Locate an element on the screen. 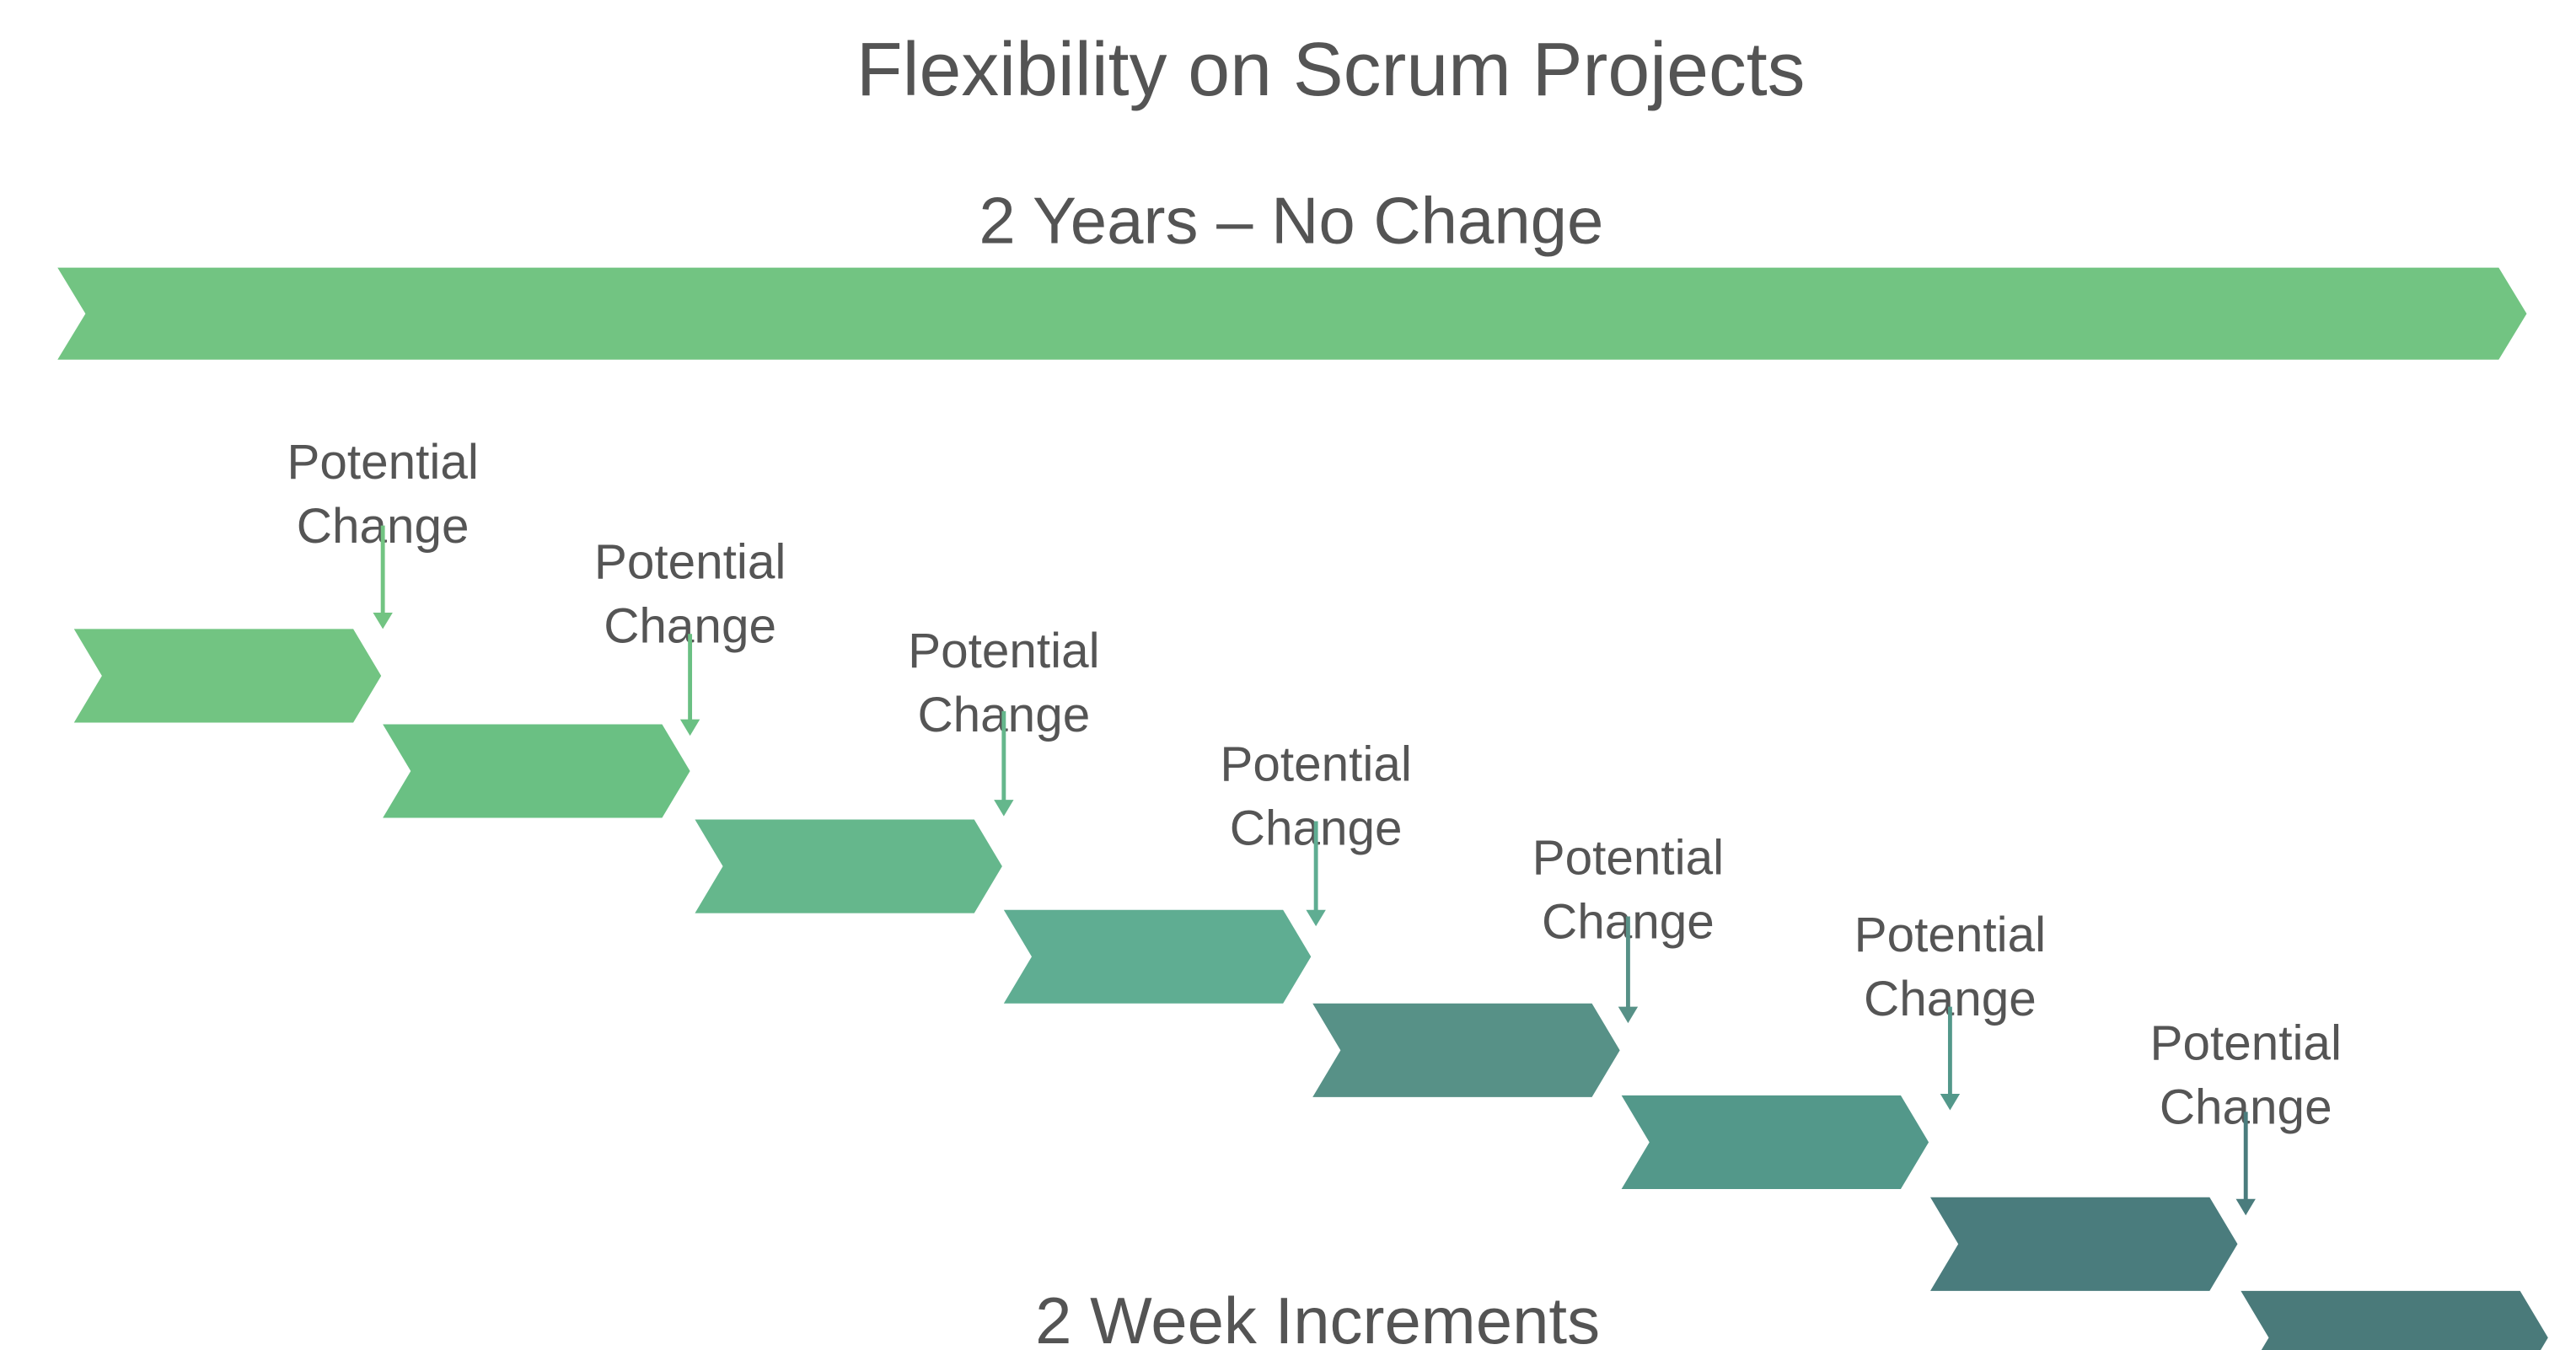 The width and height of the screenshot is (2576, 1350). two-year-timeline-arrow is located at coordinates (1292, 313).